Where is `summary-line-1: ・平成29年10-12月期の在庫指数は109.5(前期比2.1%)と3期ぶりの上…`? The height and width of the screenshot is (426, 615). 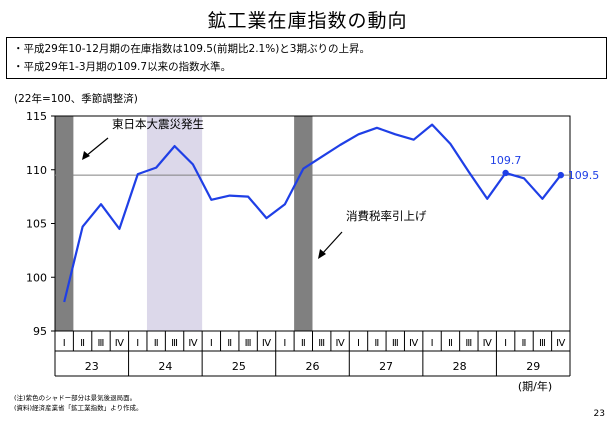
summary-line-1: ・平成29年10-12月期の在庫指数は109.5(前期比2.1%)と3期ぶりの上… is located at coordinates (191, 49).